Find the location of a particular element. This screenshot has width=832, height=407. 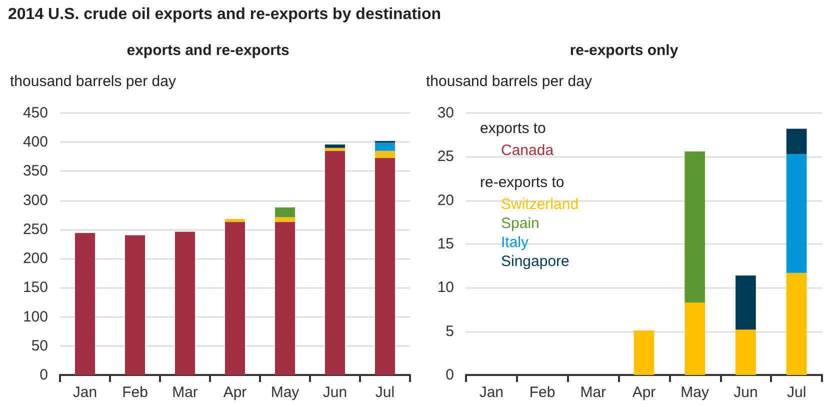

y-tick-label: 200 is located at coordinates (35, 259).